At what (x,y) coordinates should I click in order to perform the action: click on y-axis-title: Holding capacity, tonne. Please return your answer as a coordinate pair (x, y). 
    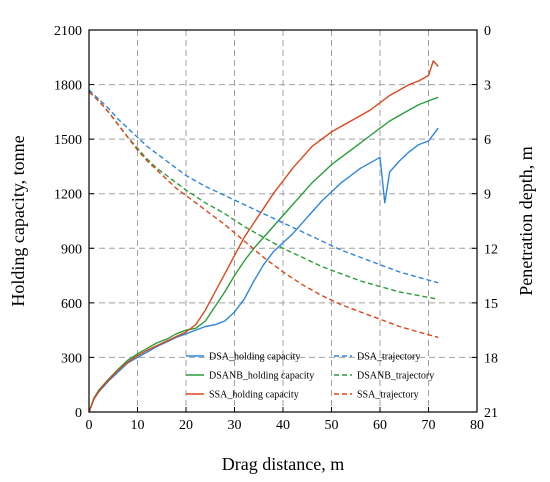
    Looking at the image, I should click on (18, 220).